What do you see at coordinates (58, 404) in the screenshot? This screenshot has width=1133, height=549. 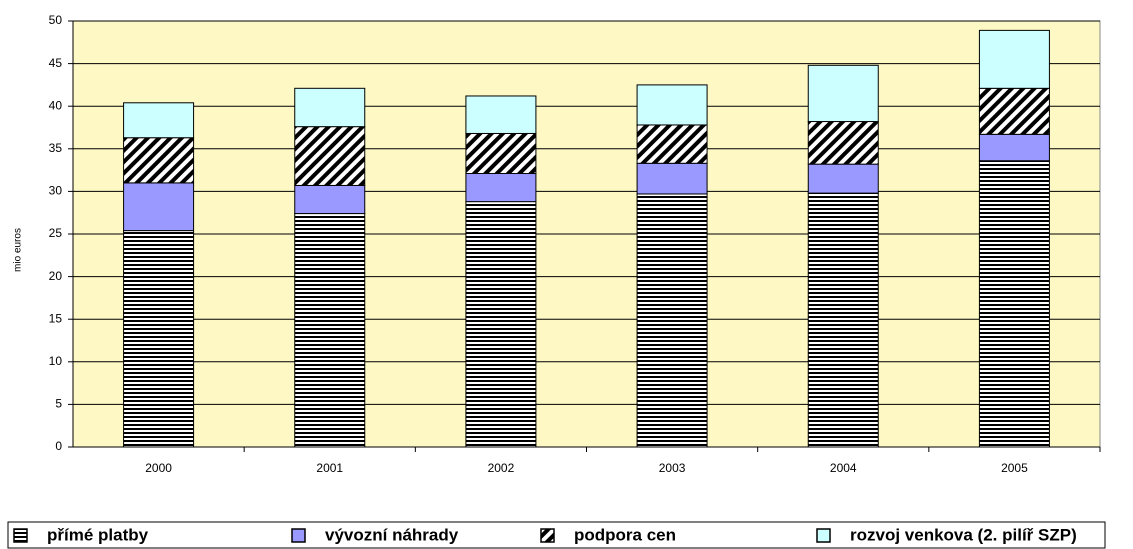 I see `y-tick-label: 5` at bounding box center [58, 404].